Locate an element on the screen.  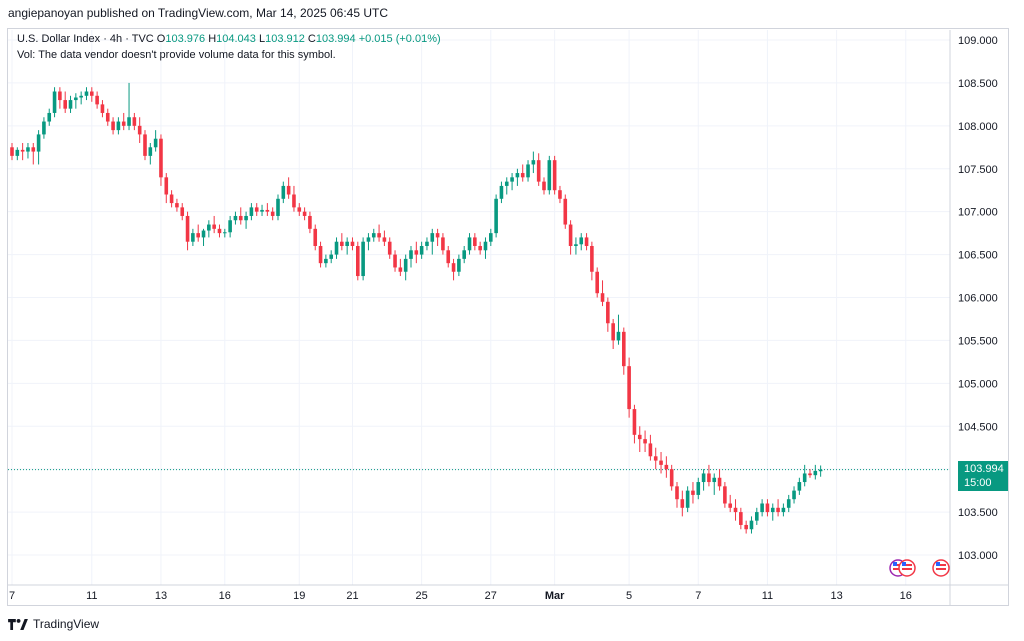
x-tick-label: 25 is located at coordinates (422, 596).